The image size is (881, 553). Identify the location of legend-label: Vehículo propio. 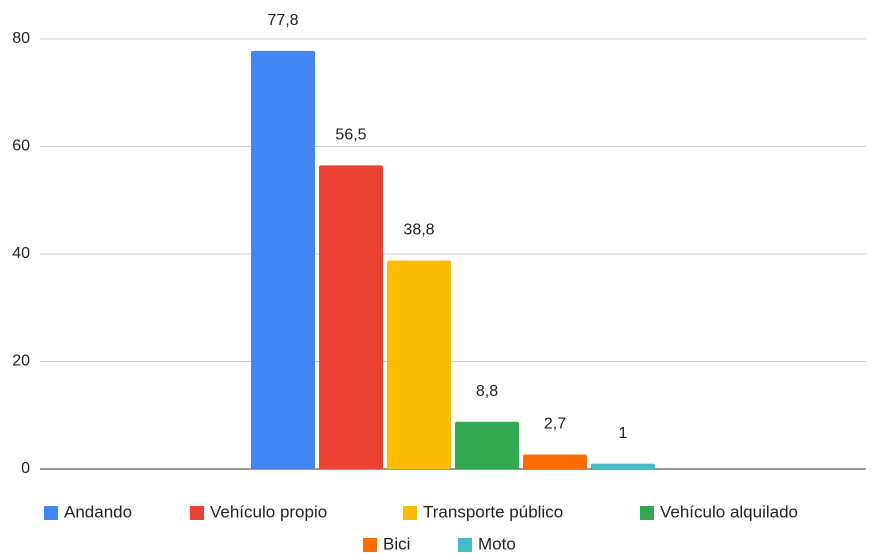
(268, 511).